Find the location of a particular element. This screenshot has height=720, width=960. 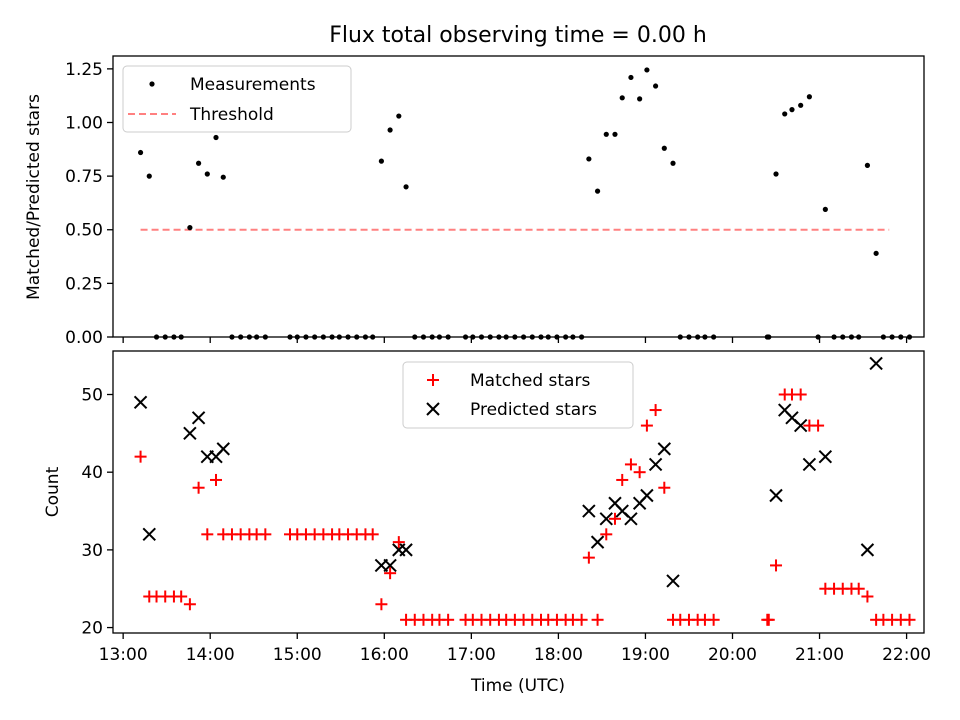

top-y-tick-label: 0.50 is located at coordinates (84, 231).